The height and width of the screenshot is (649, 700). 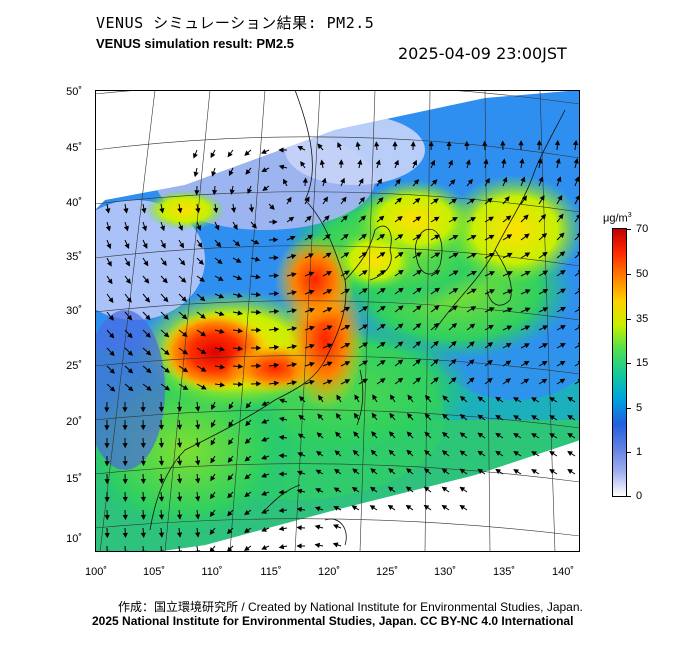 I want to click on title-japanese: VENUS シミュレーション結果: PM2.5, so click(x=235, y=23).